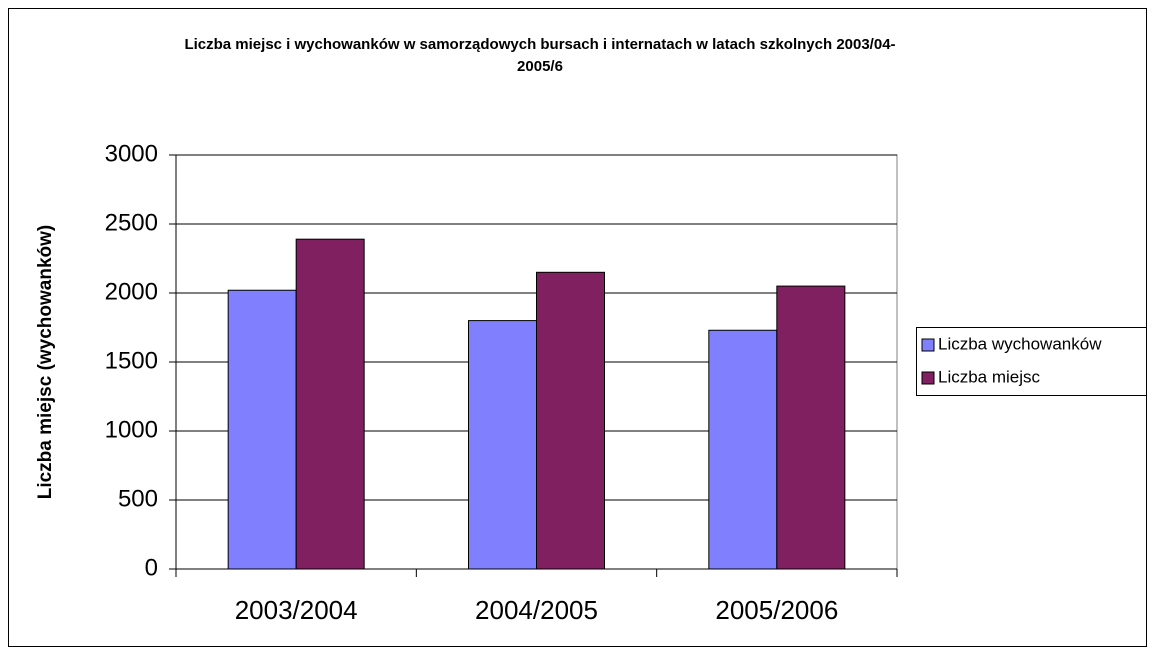 Image resolution: width=1155 pixels, height=655 pixels. I want to click on x-tick-label: 2005/2006, so click(776, 610).